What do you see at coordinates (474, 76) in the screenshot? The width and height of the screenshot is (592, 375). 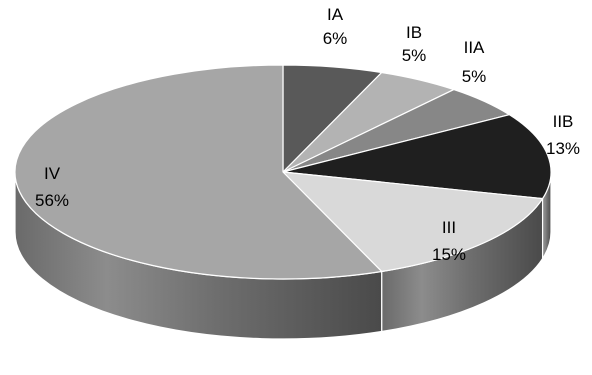 I see `label-iia-value: 5%` at bounding box center [474, 76].